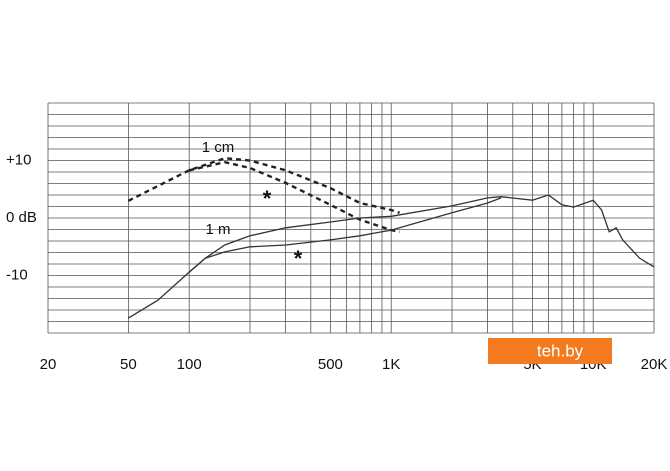 This screenshot has width=670, height=471. What do you see at coordinates (17, 274) in the screenshot?
I see `y-tick-label: -10` at bounding box center [17, 274].